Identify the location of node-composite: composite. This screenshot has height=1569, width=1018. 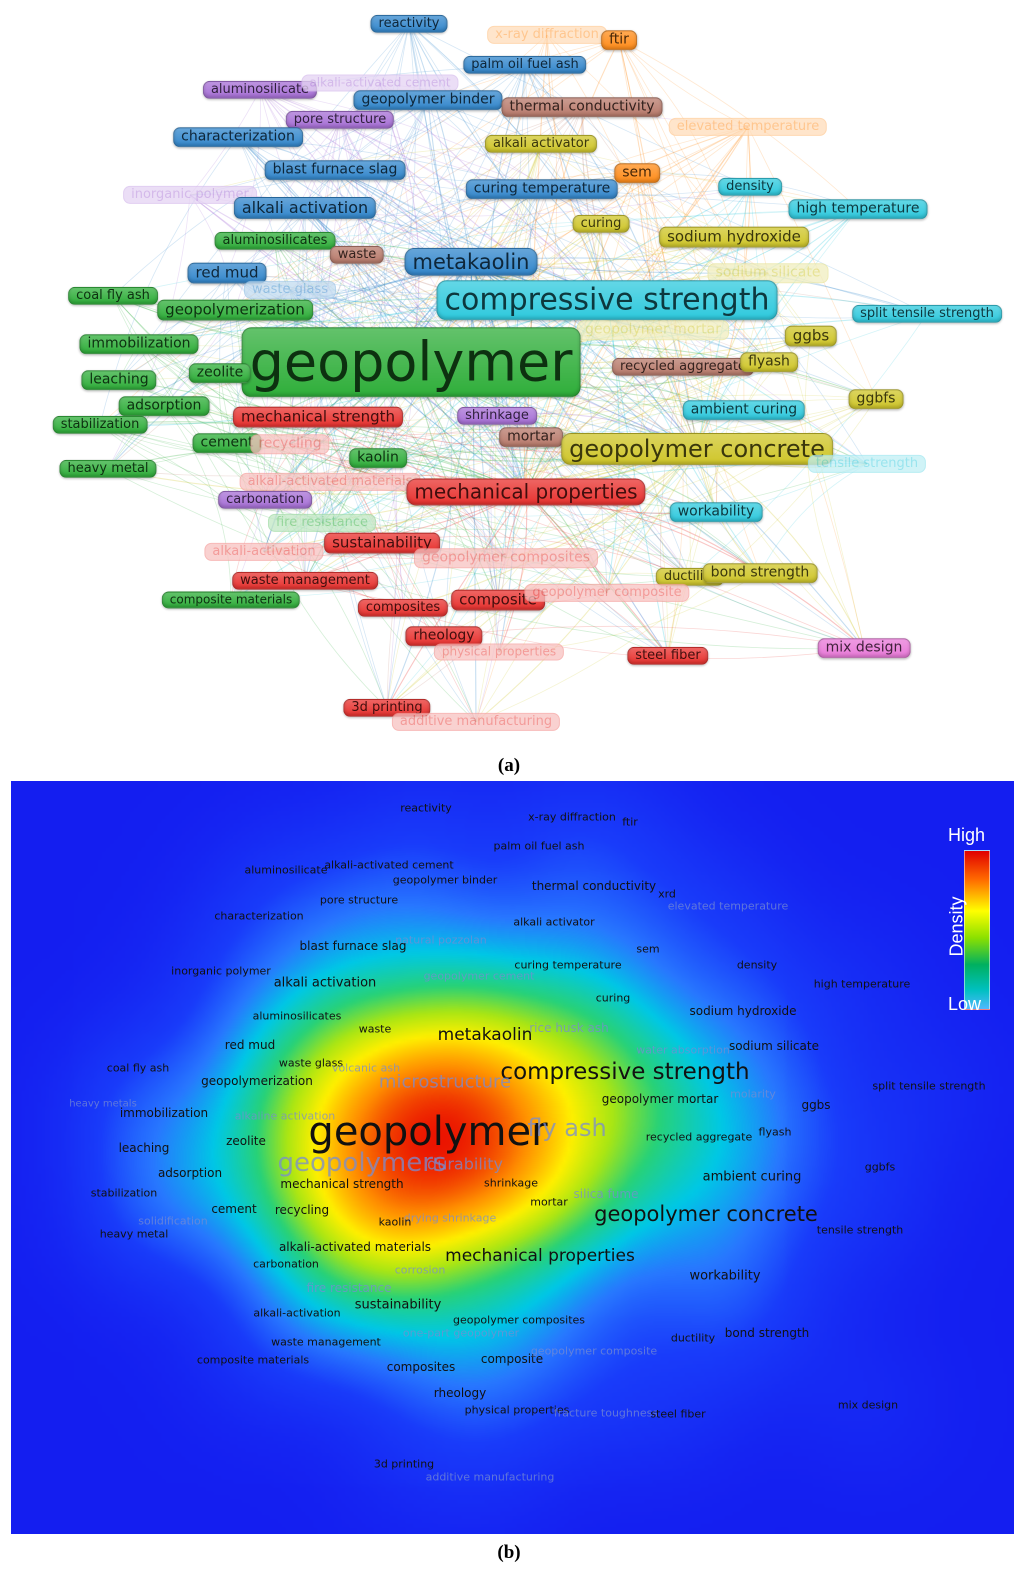
(498, 600).